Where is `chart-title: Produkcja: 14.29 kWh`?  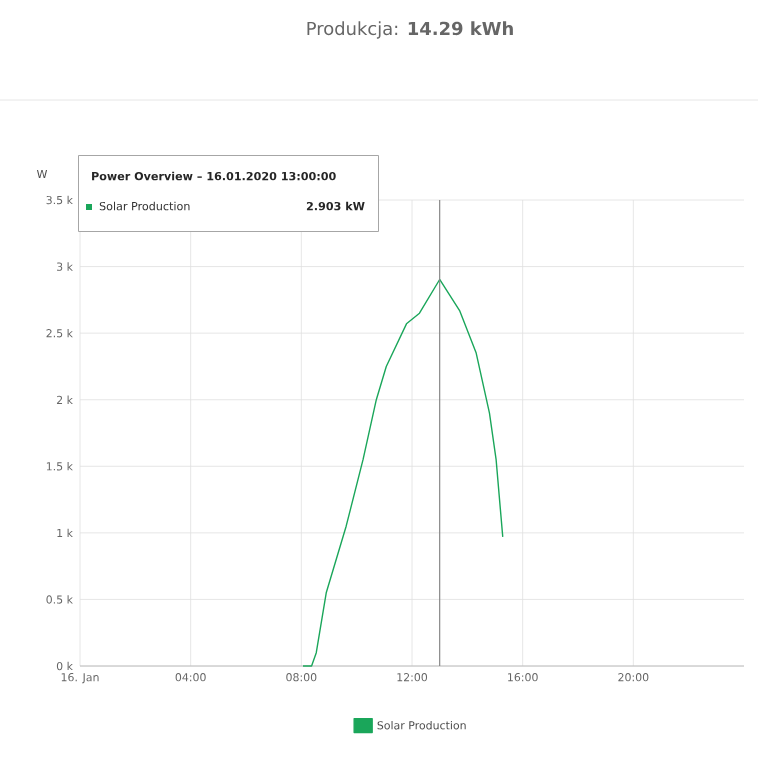
chart-title: Produkcja: 14.29 kWh is located at coordinates (410, 30).